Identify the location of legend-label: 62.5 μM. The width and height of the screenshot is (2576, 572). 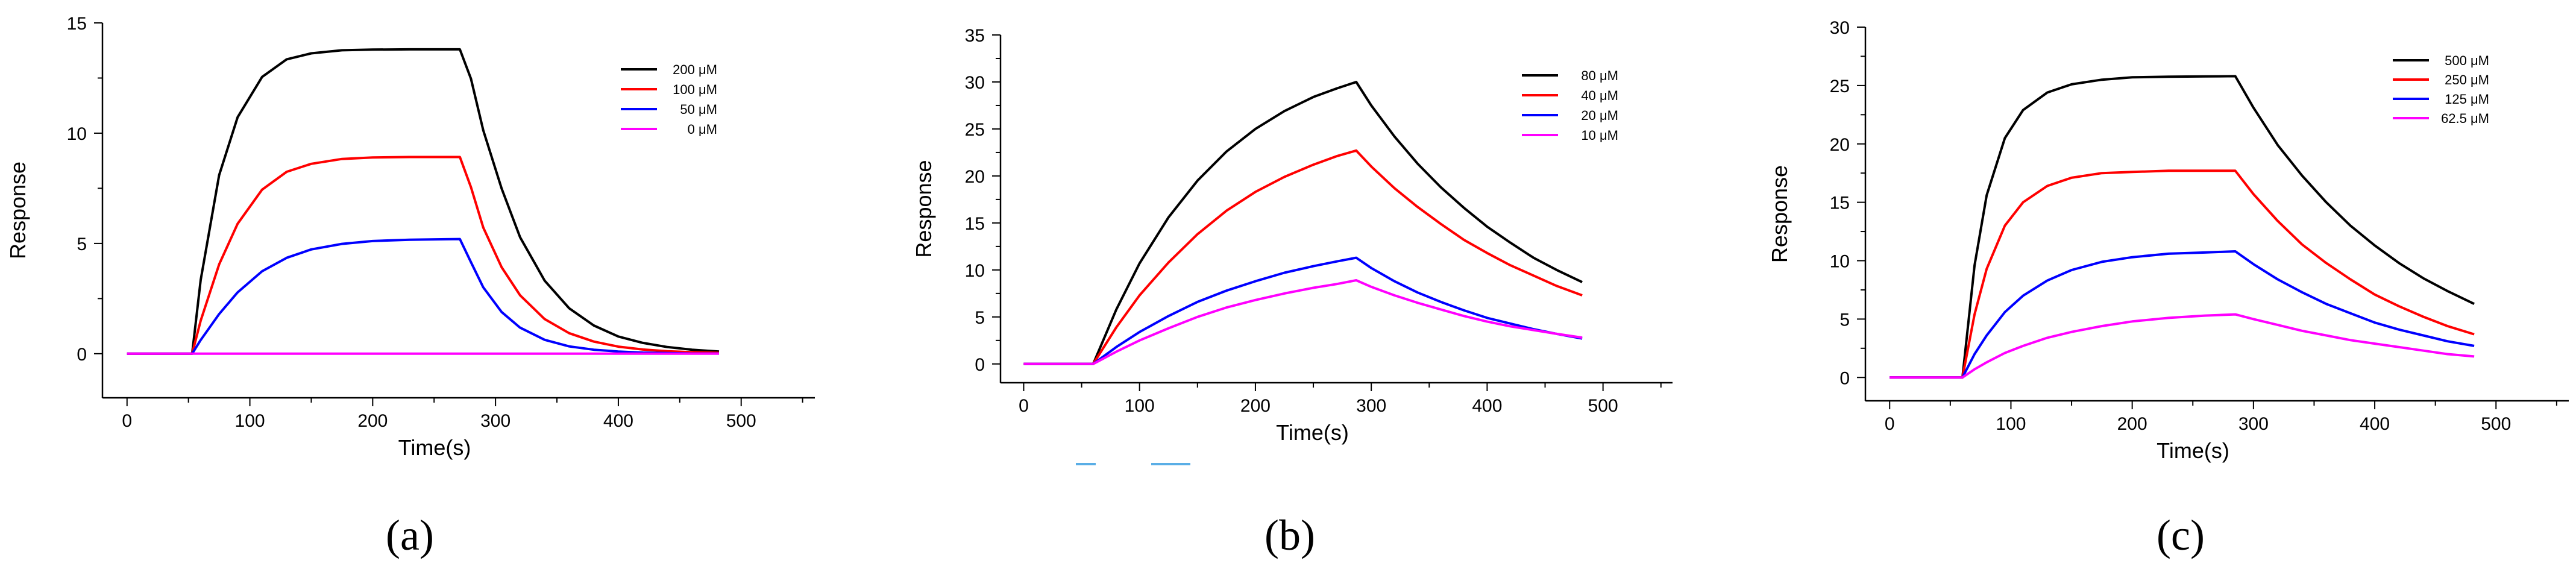
(2465, 118).